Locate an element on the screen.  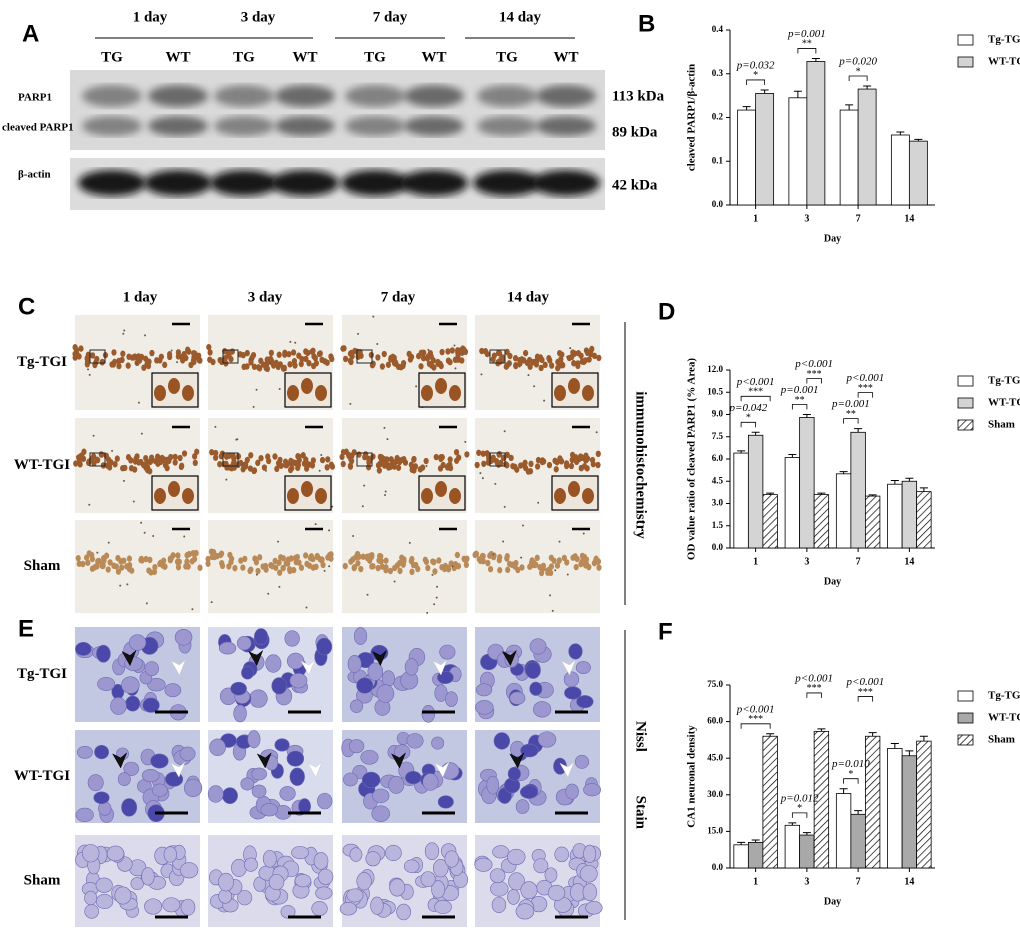
legend-swatch is located at coordinates (965, 403).